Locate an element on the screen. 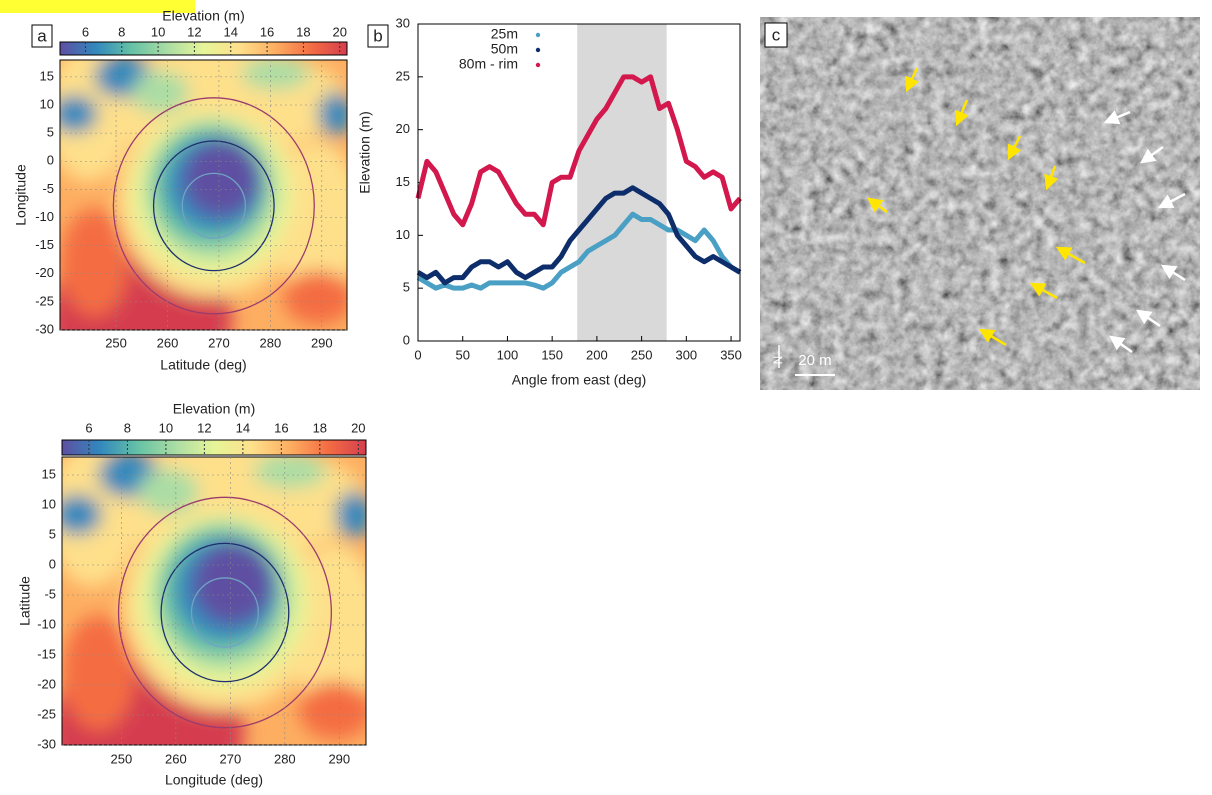 Image resolution: width=1212 pixels, height=795 pixels. panel-label: a is located at coordinates (42, 35).